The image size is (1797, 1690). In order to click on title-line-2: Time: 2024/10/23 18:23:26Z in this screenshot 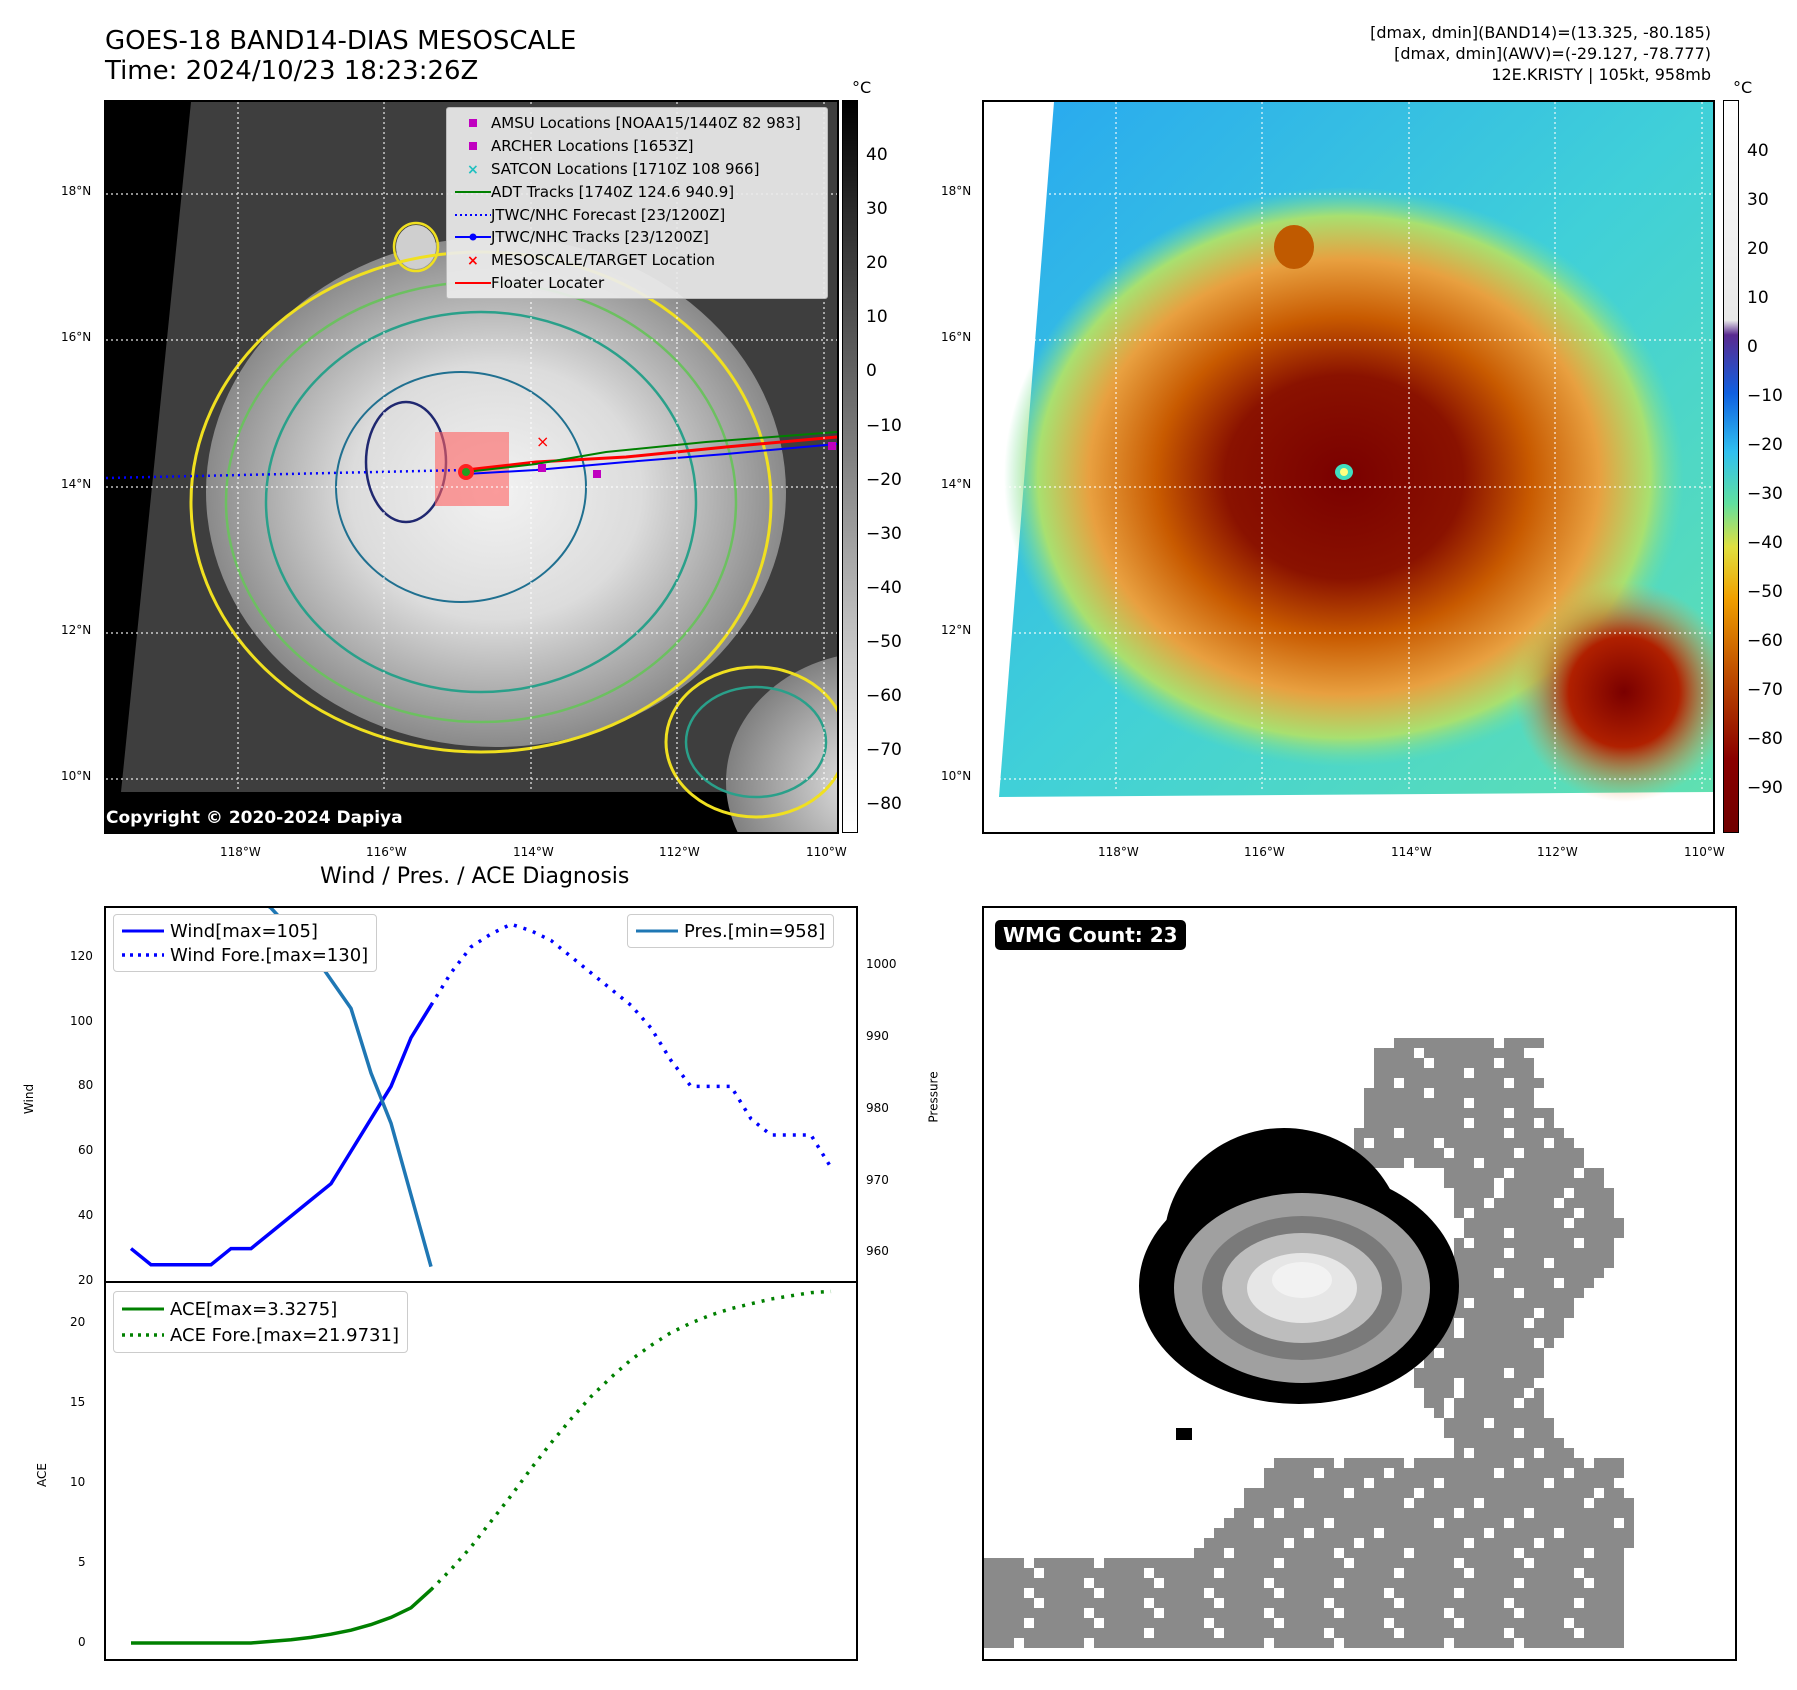, I will do `click(292, 71)`.